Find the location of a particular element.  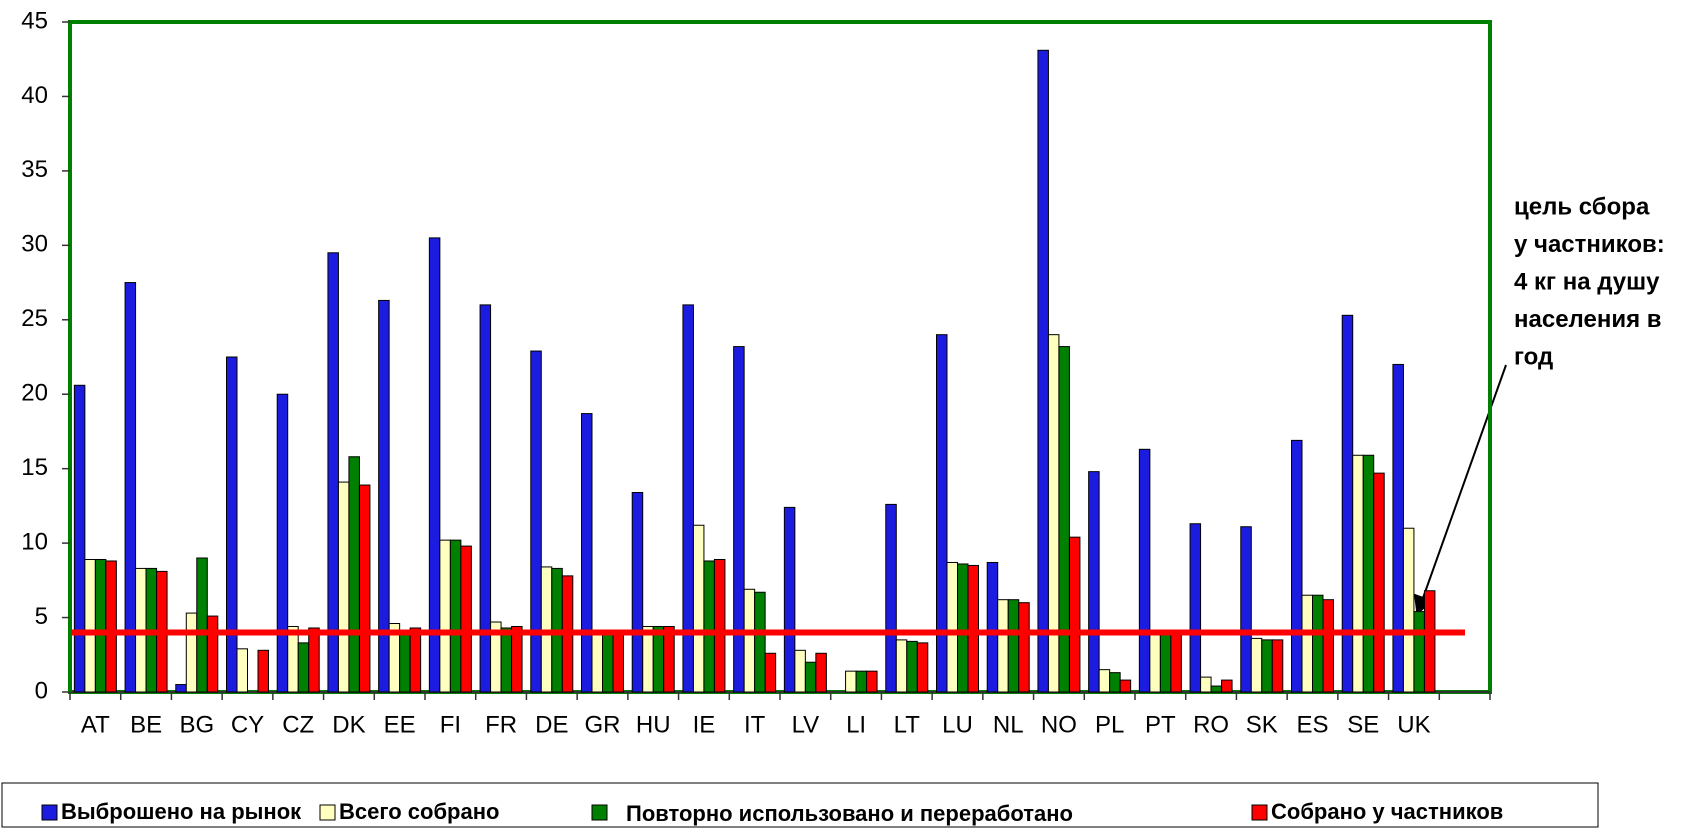

x-tick-label: LV is located at coordinates (806, 724).